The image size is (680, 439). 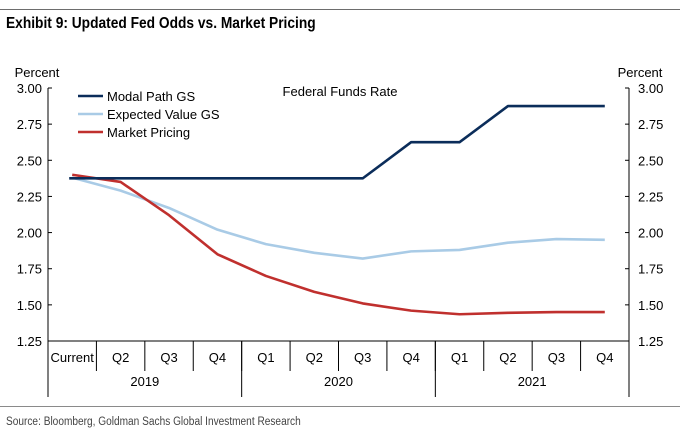 What do you see at coordinates (163, 114) in the screenshot?
I see `legend-label: Expected Value GS` at bounding box center [163, 114].